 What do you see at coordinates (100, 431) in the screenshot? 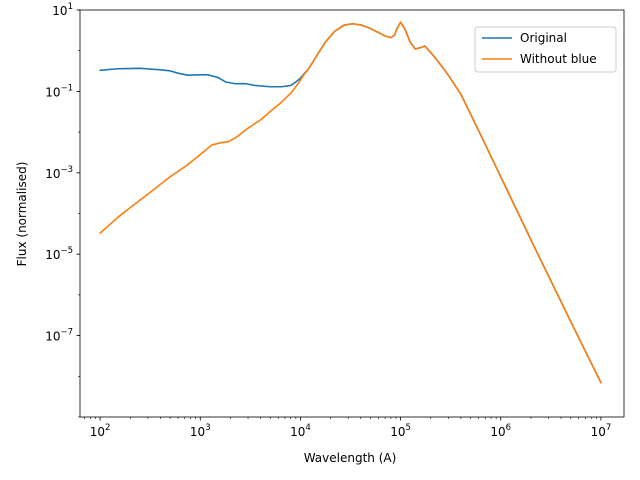
I see `x-tick-label: 10²` at bounding box center [100, 431].